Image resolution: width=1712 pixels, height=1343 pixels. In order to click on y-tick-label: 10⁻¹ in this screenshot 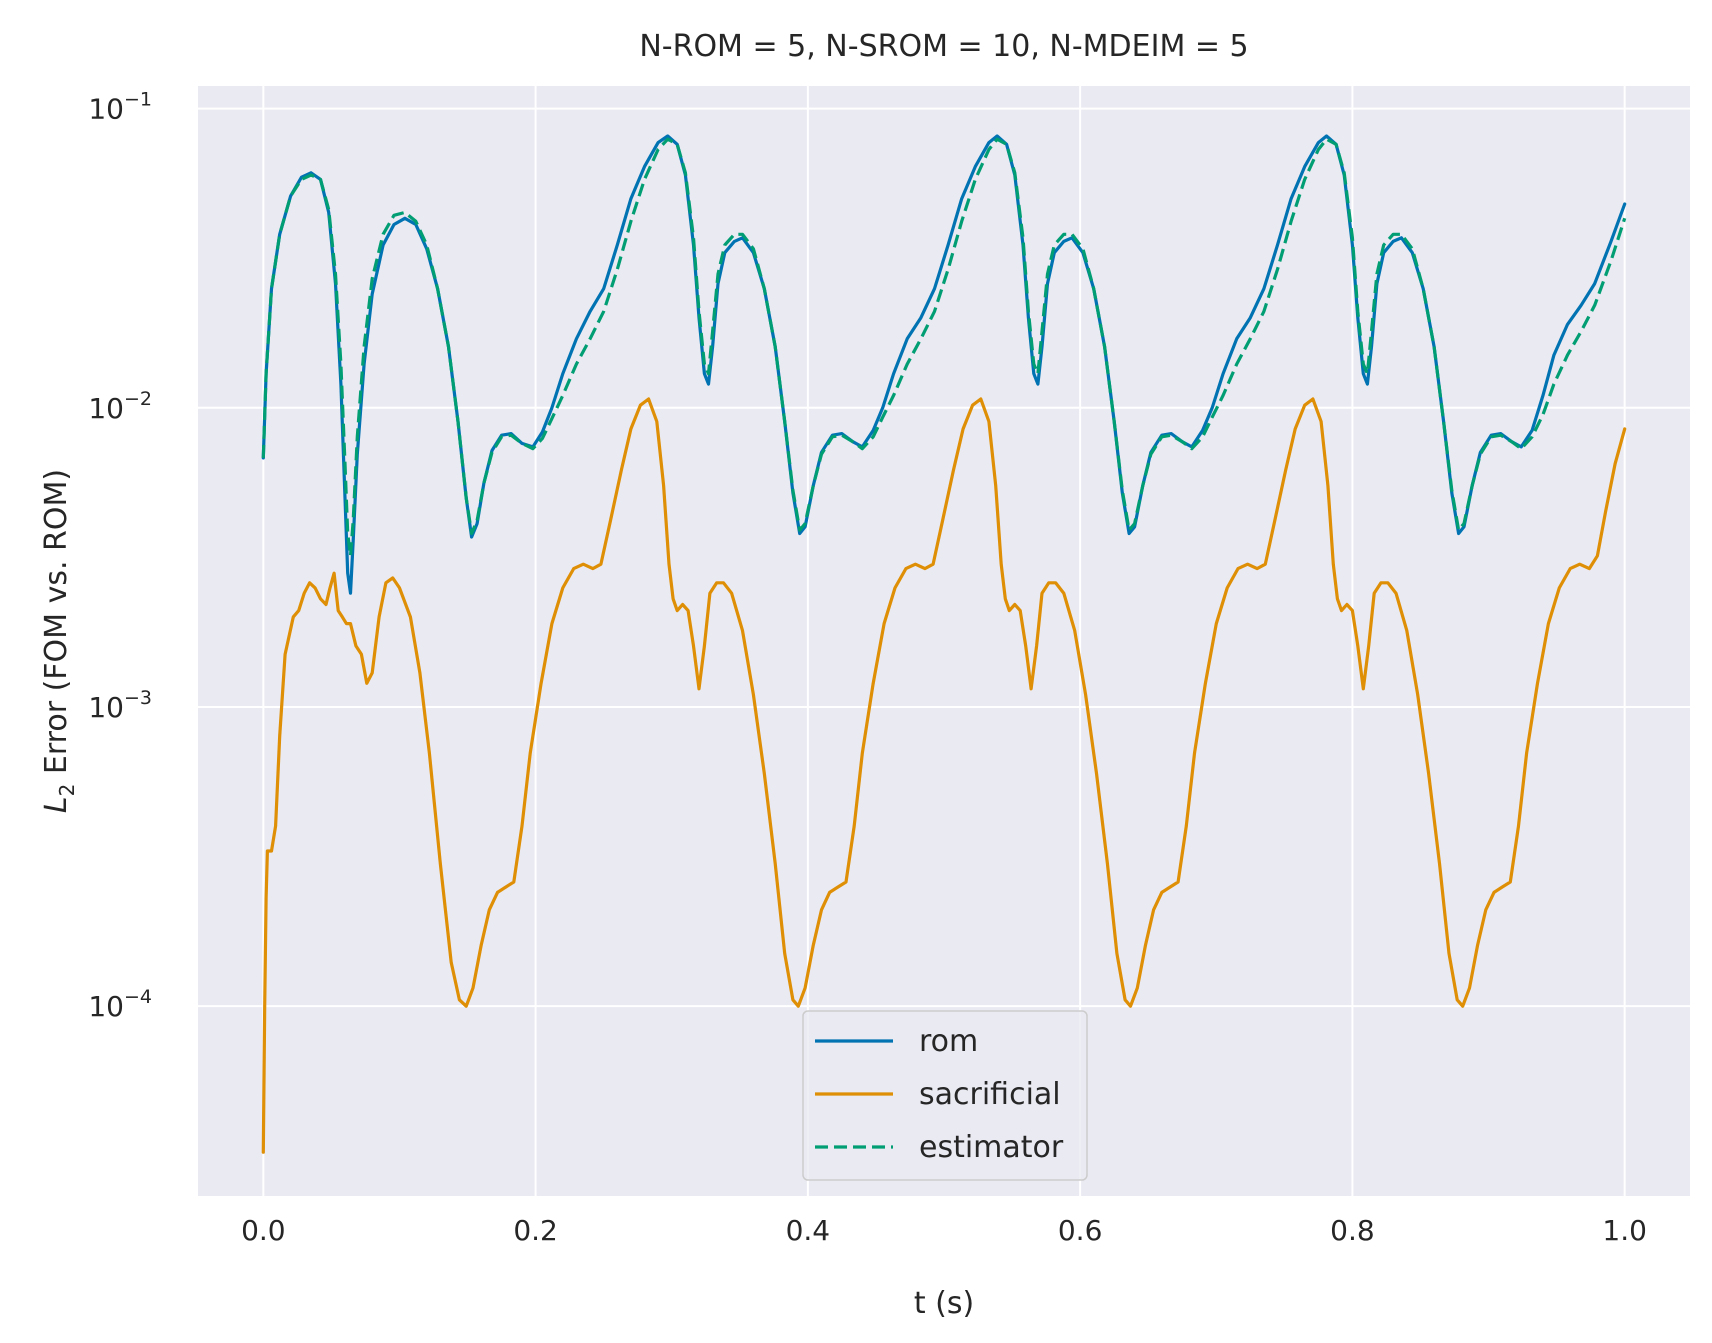, I will do `click(120, 107)`.